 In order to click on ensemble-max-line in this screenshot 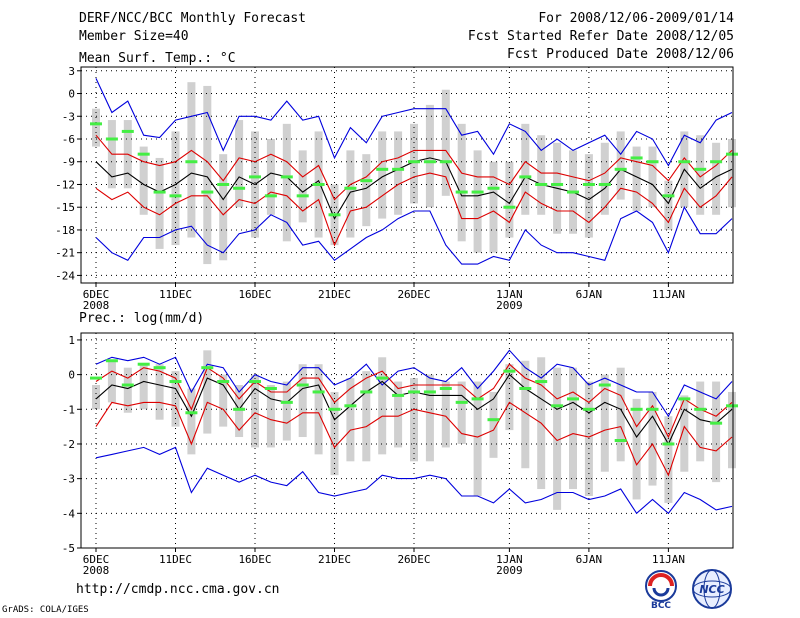, I will do `click(414, 383)`.